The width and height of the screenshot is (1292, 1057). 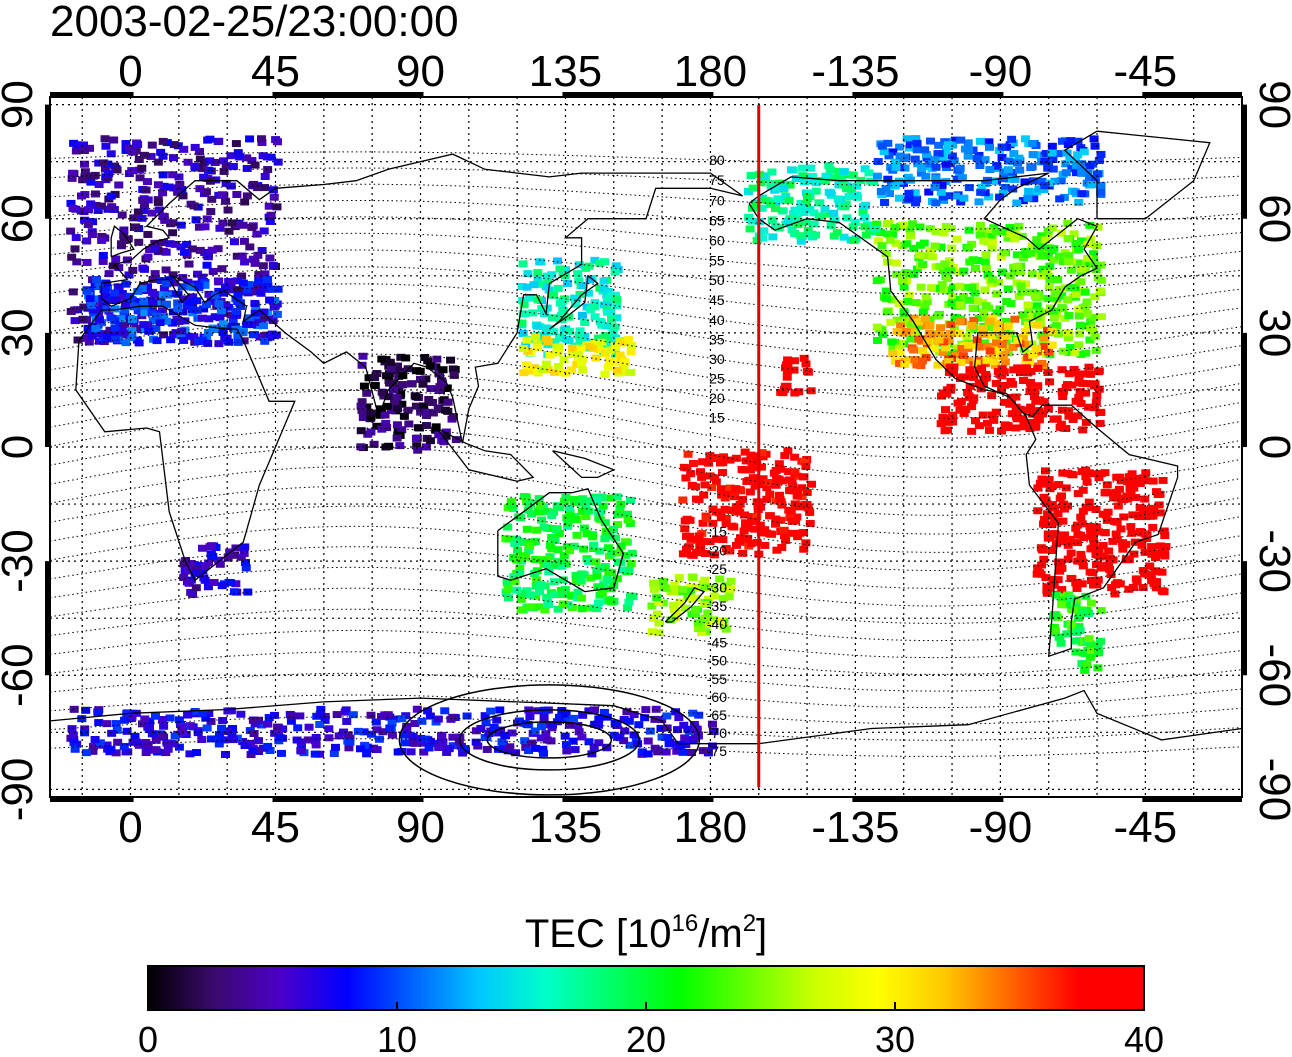 I want to click on longitude-tick-label: 0, so click(x=130, y=827).